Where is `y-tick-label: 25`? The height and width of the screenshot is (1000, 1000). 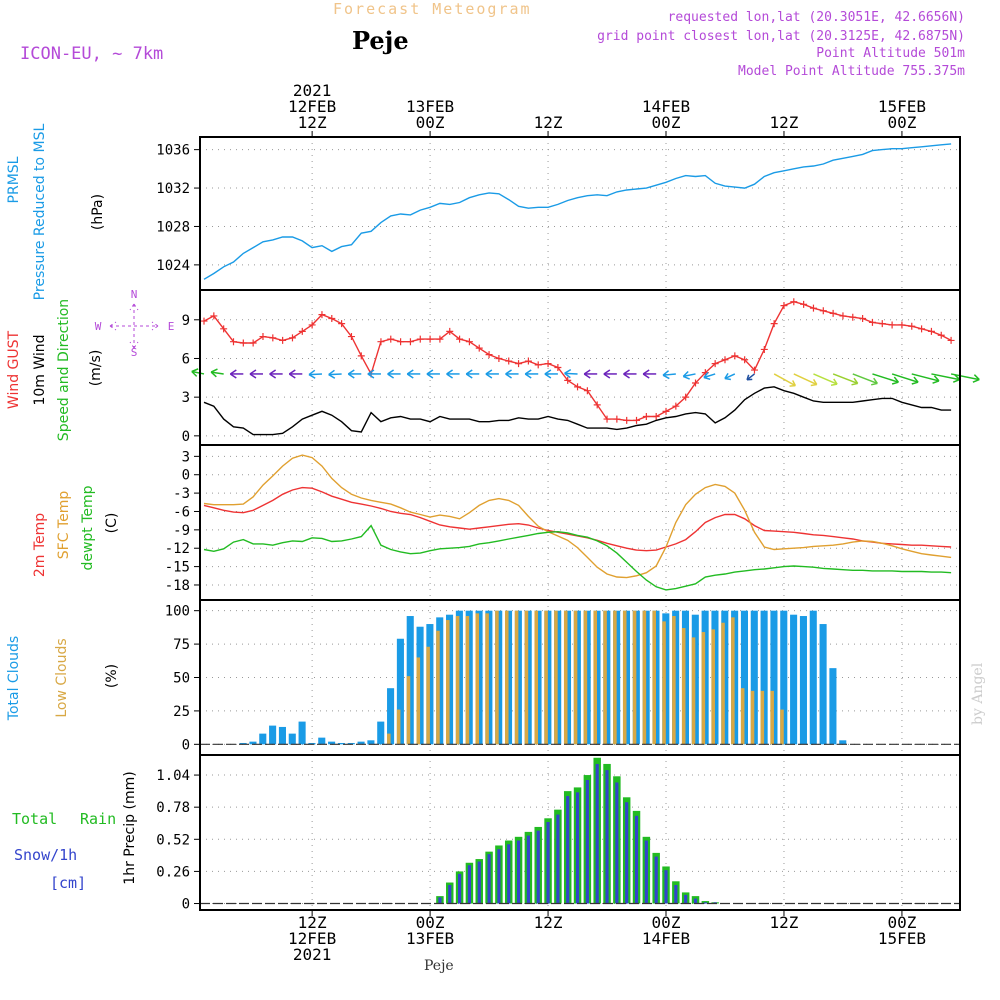 y-tick-label: 25 is located at coordinates (181, 712).